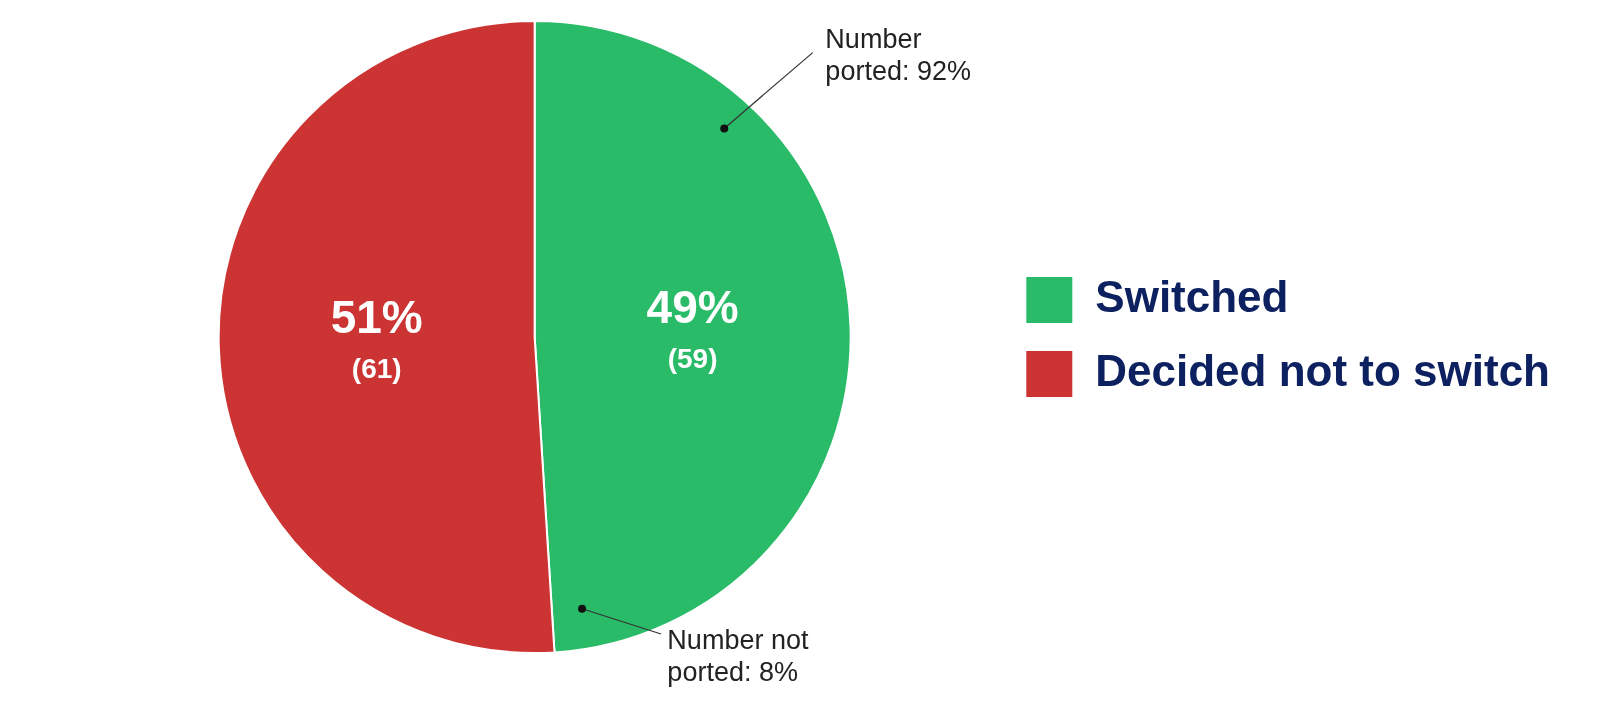 This screenshot has width=1600, height=704. I want to click on legend-label: Decided not to switch, so click(1323, 371).